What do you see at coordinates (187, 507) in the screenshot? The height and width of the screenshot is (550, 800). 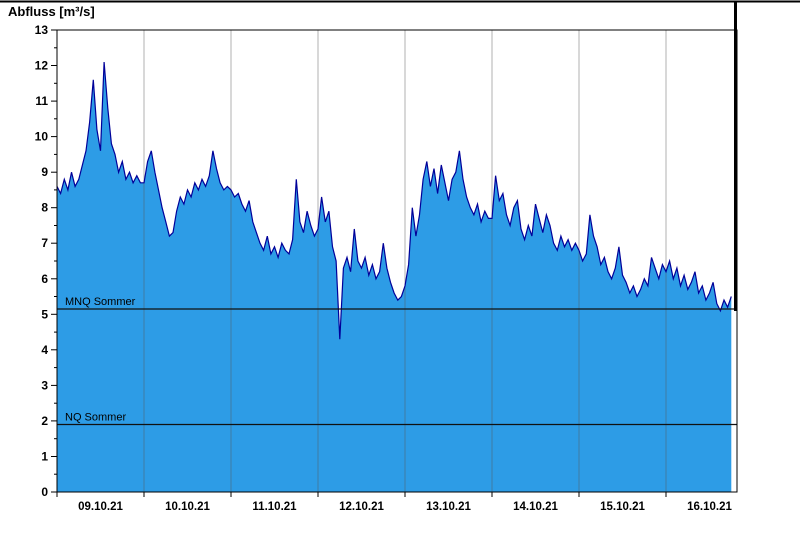 I see `x-axis-label: 10.10.21` at bounding box center [187, 507].